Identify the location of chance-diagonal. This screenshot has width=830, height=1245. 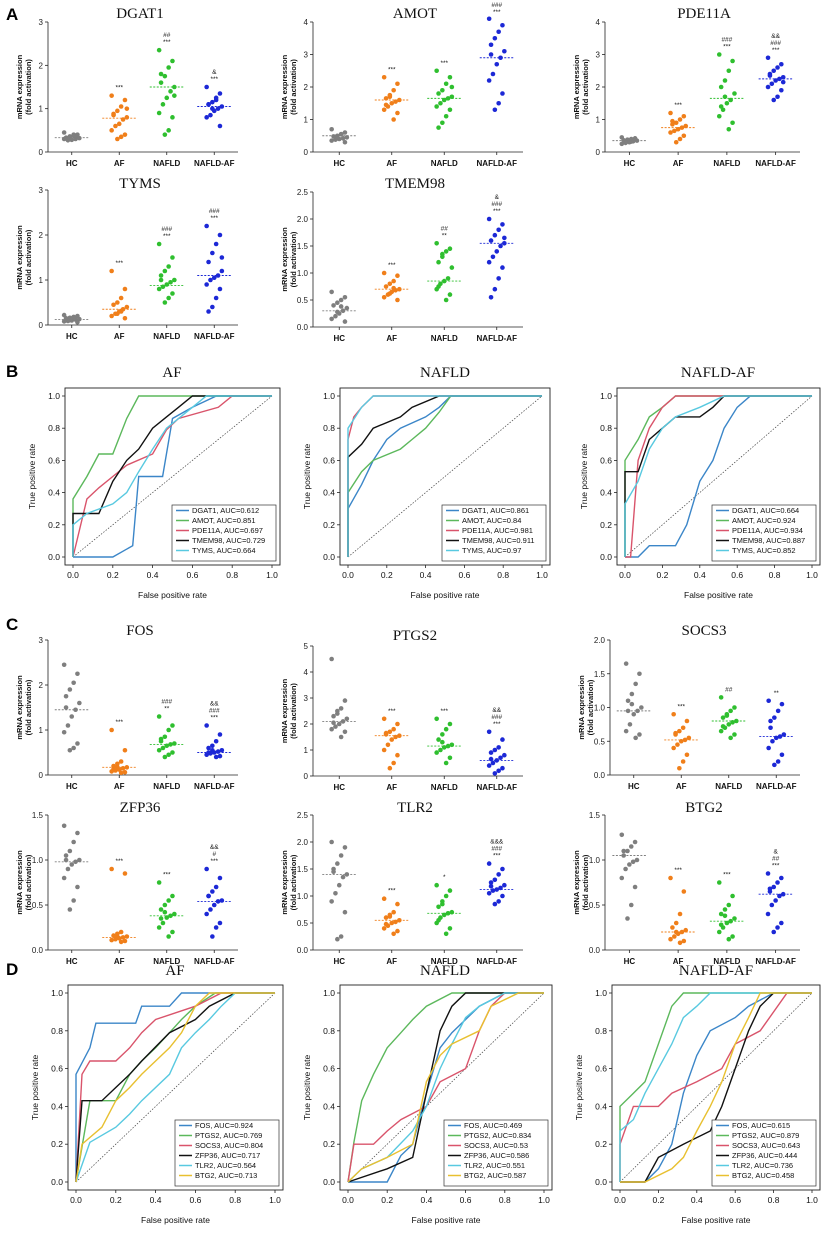
(446, 1087).